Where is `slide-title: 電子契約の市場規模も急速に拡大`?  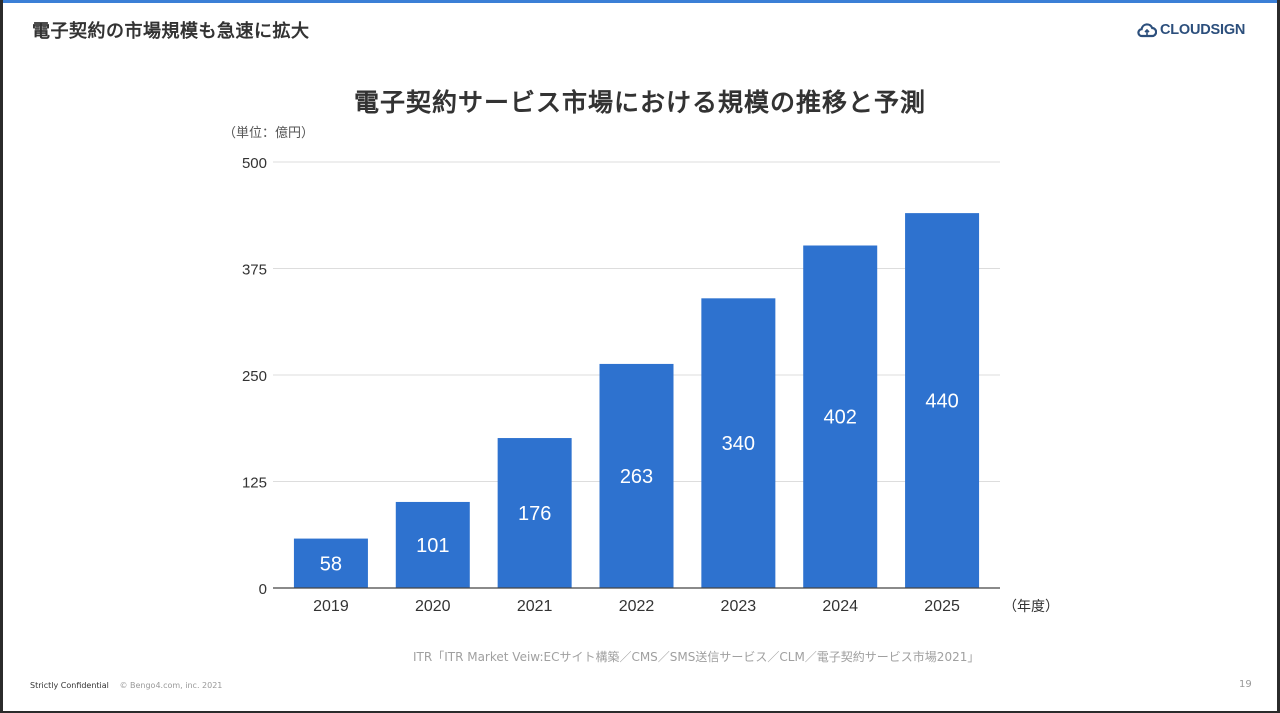 slide-title: 電子契約の市場規模も急速に拡大 is located at coordinates (171, 31).